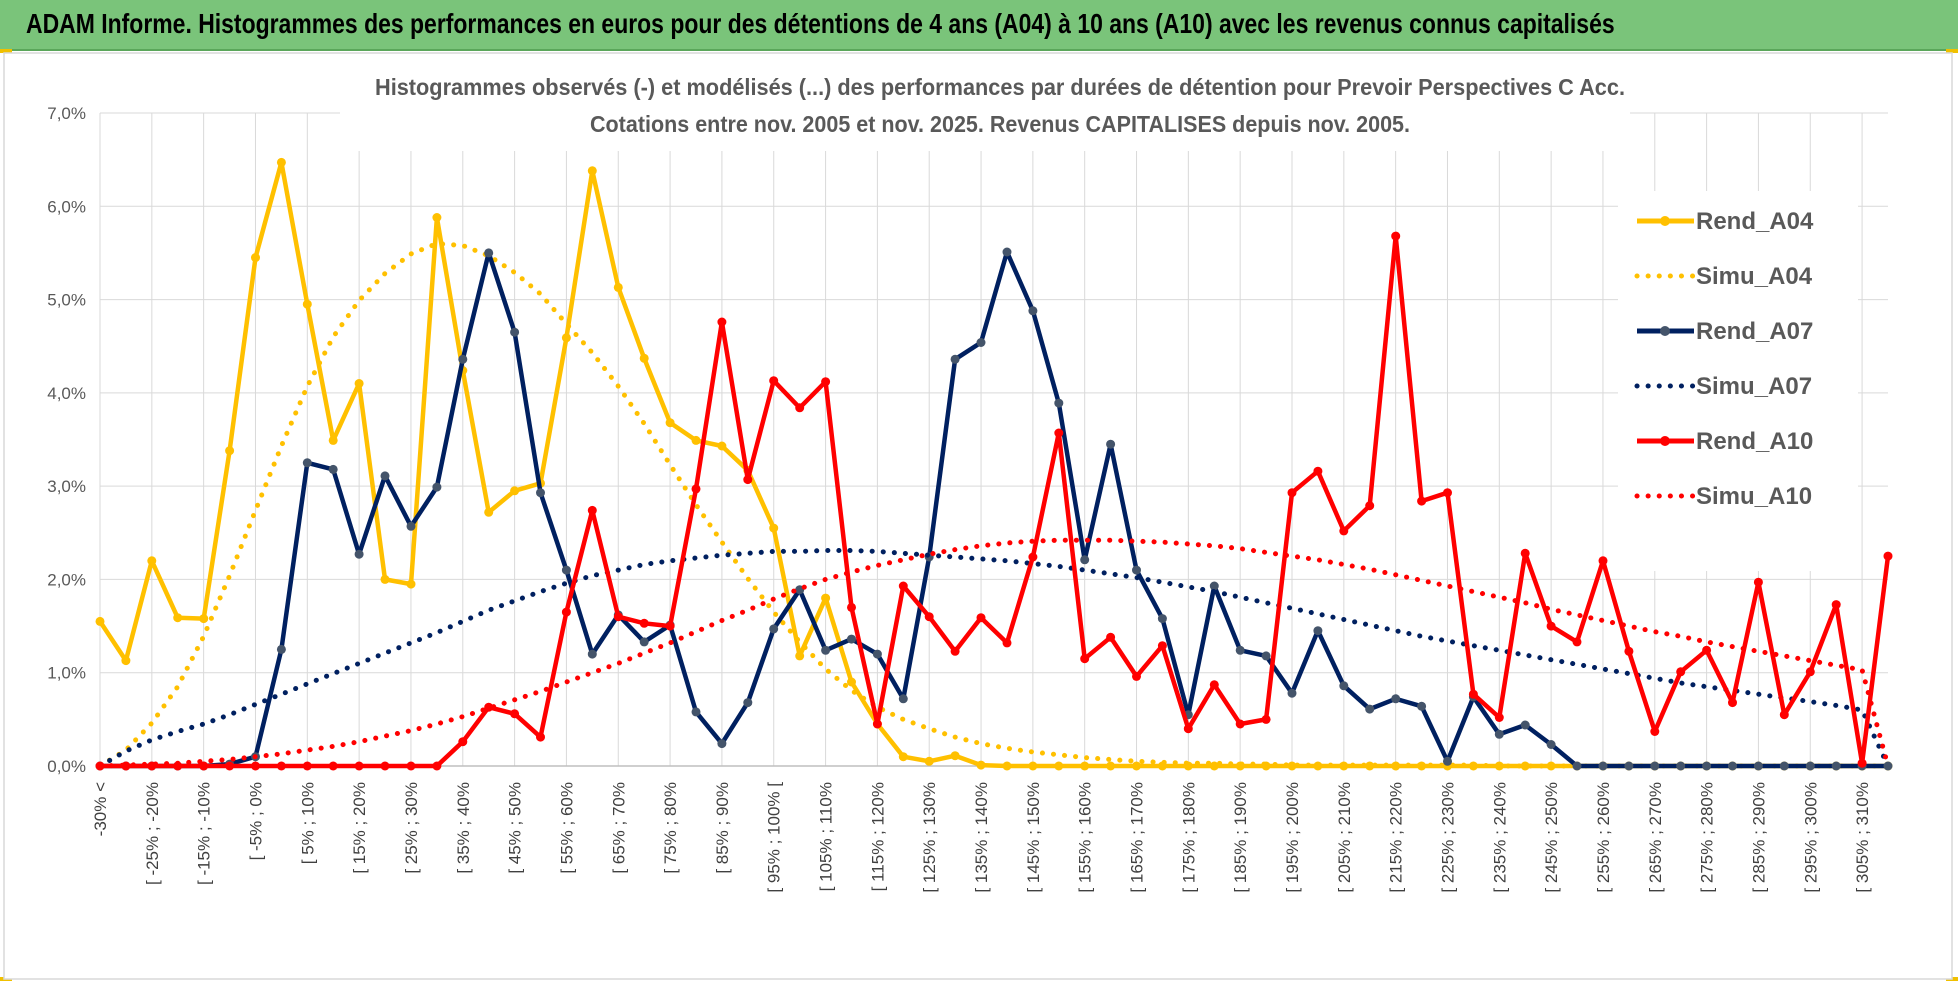  Describe the element at coordinates (1754, 331) in the screenshot. I see `legend-label: Rend_A07` at that location.